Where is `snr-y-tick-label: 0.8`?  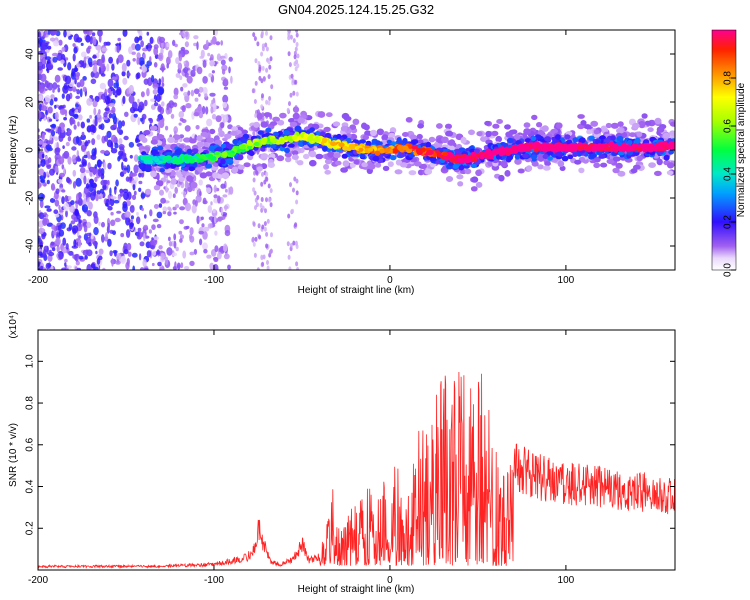
snr-y-tick-label: 0.8 is located at coordinates (30, 403).